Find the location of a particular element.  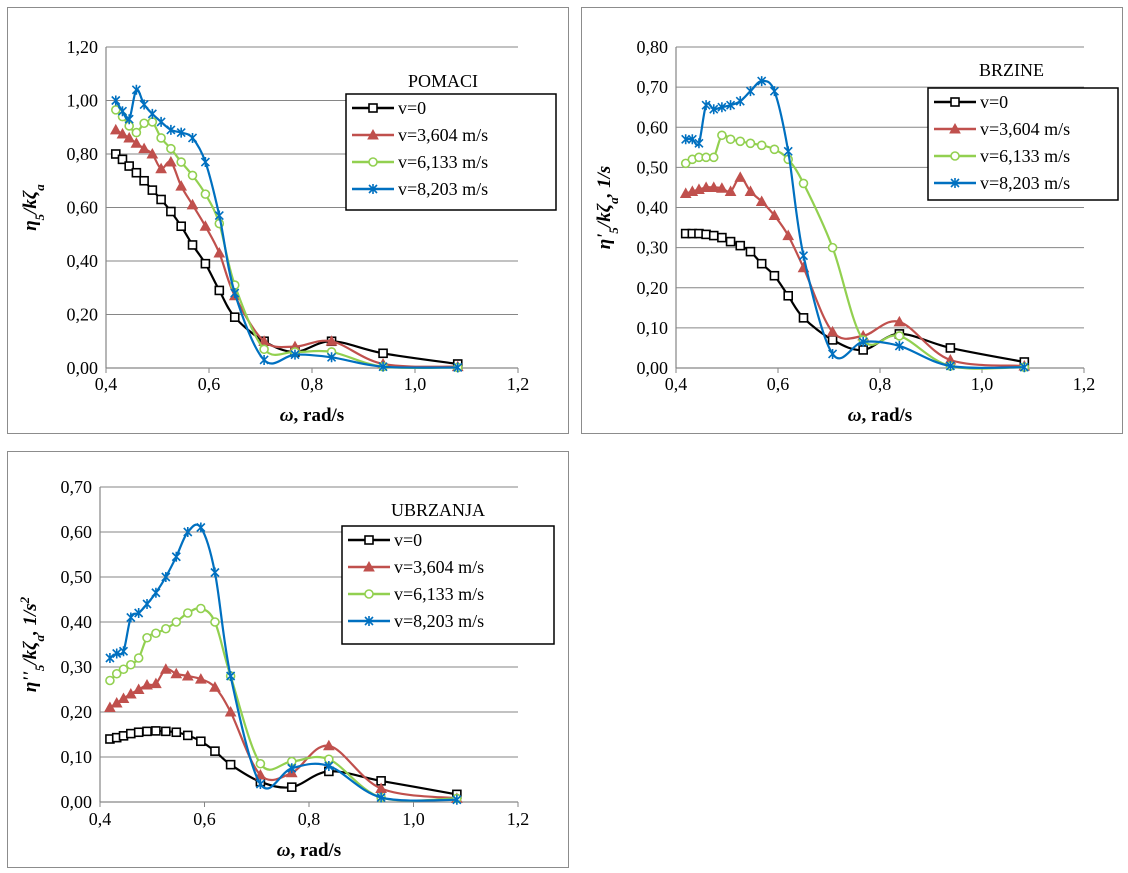

x-tick-label: 1,2 is located at coordinates (1084, 384).